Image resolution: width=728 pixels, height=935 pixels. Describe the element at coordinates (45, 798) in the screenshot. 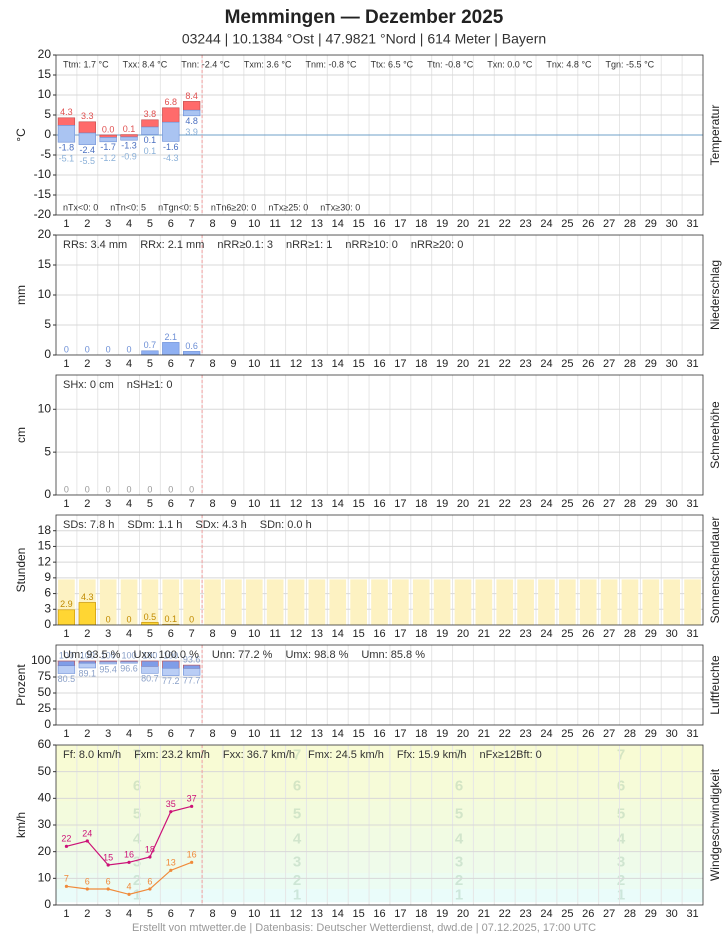

I see `y-tick-label: 40` at that location.